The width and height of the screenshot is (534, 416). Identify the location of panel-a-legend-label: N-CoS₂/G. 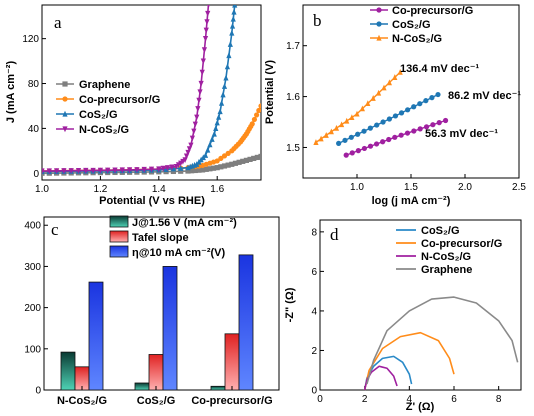
(104, 130).